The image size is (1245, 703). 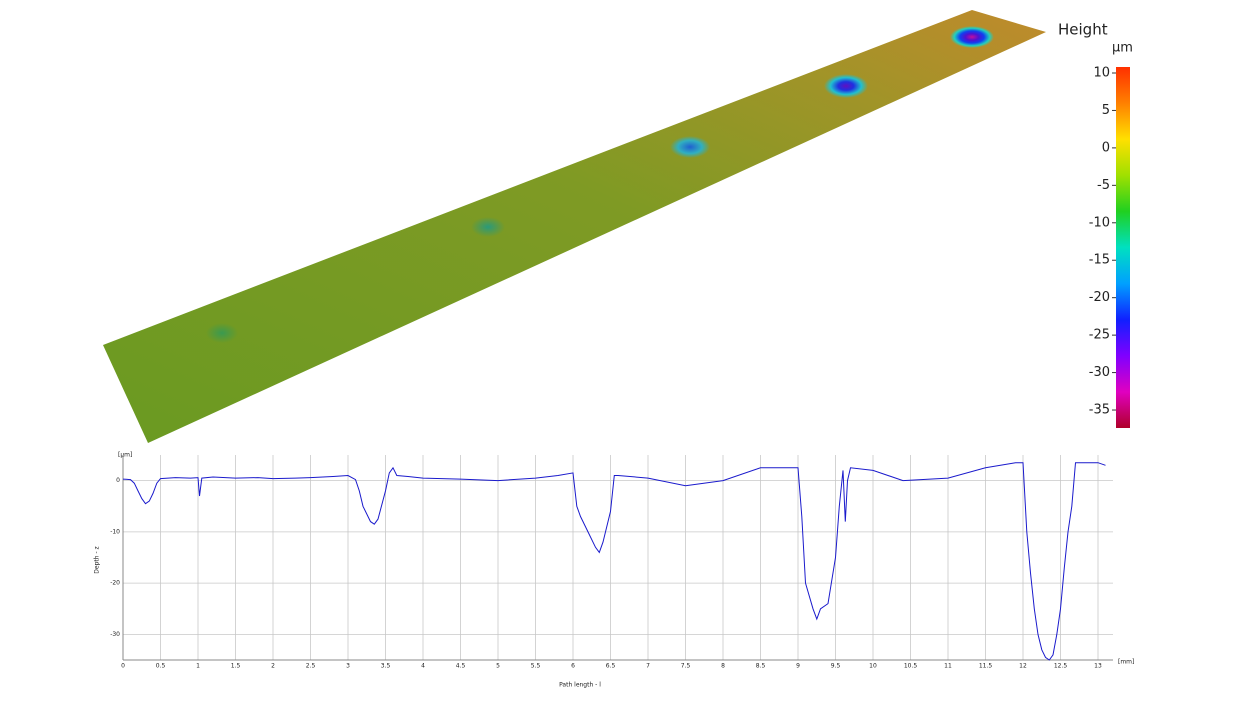 I want to click on x-tick-label: 3, so click(x=348, y=666).